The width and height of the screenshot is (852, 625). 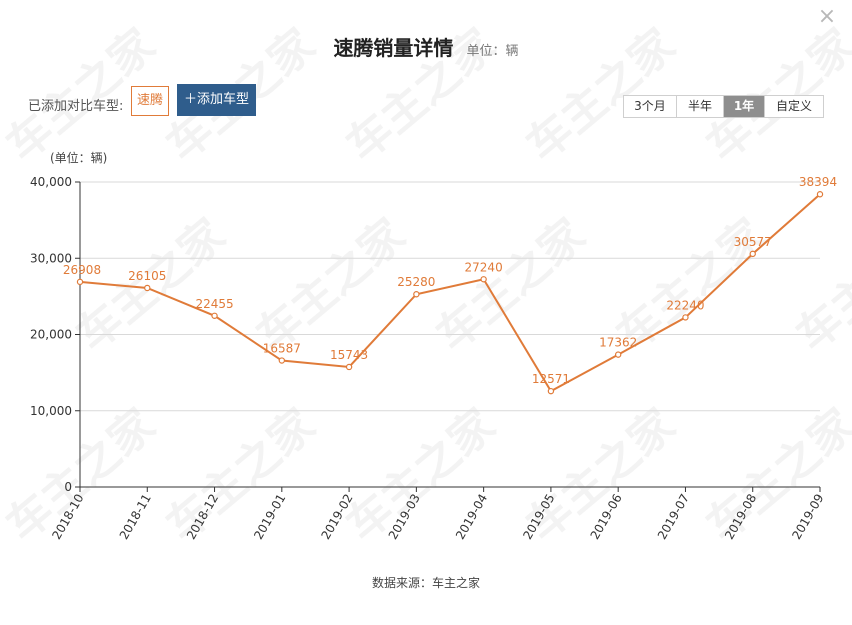 What do you see at coordinates (416, 282) in the screenshot?
I see `data-label: 25280` at bounding box center [416, 282].